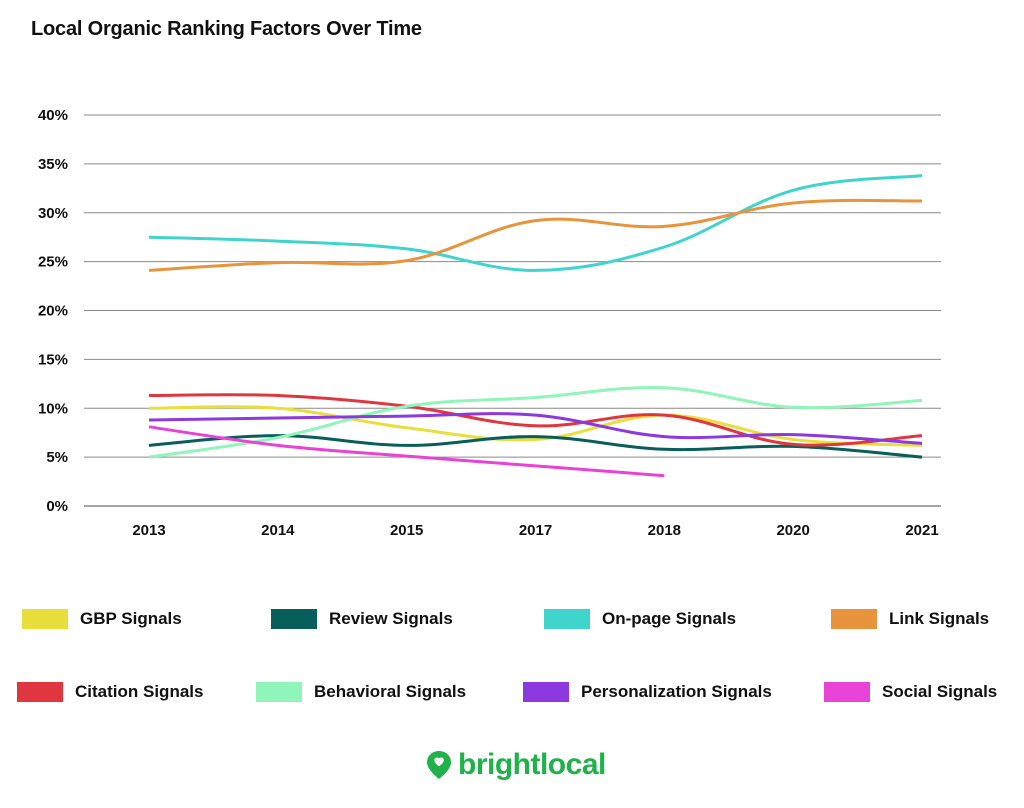 The width and height of the screenshot is (1024, 808). I want to click on y-axis-ticks: 0% 5% 10% 15% 20% 25% 30% 35% 40%, so click(53, 311).